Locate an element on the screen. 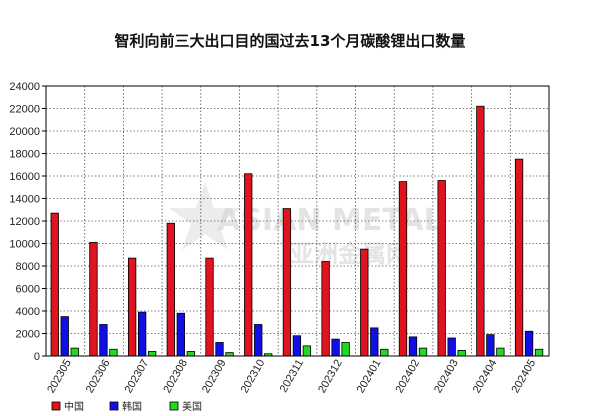 This screenshot has height=416, width=590. y-tick-label: 8000 is located at coordinates (28, 267).